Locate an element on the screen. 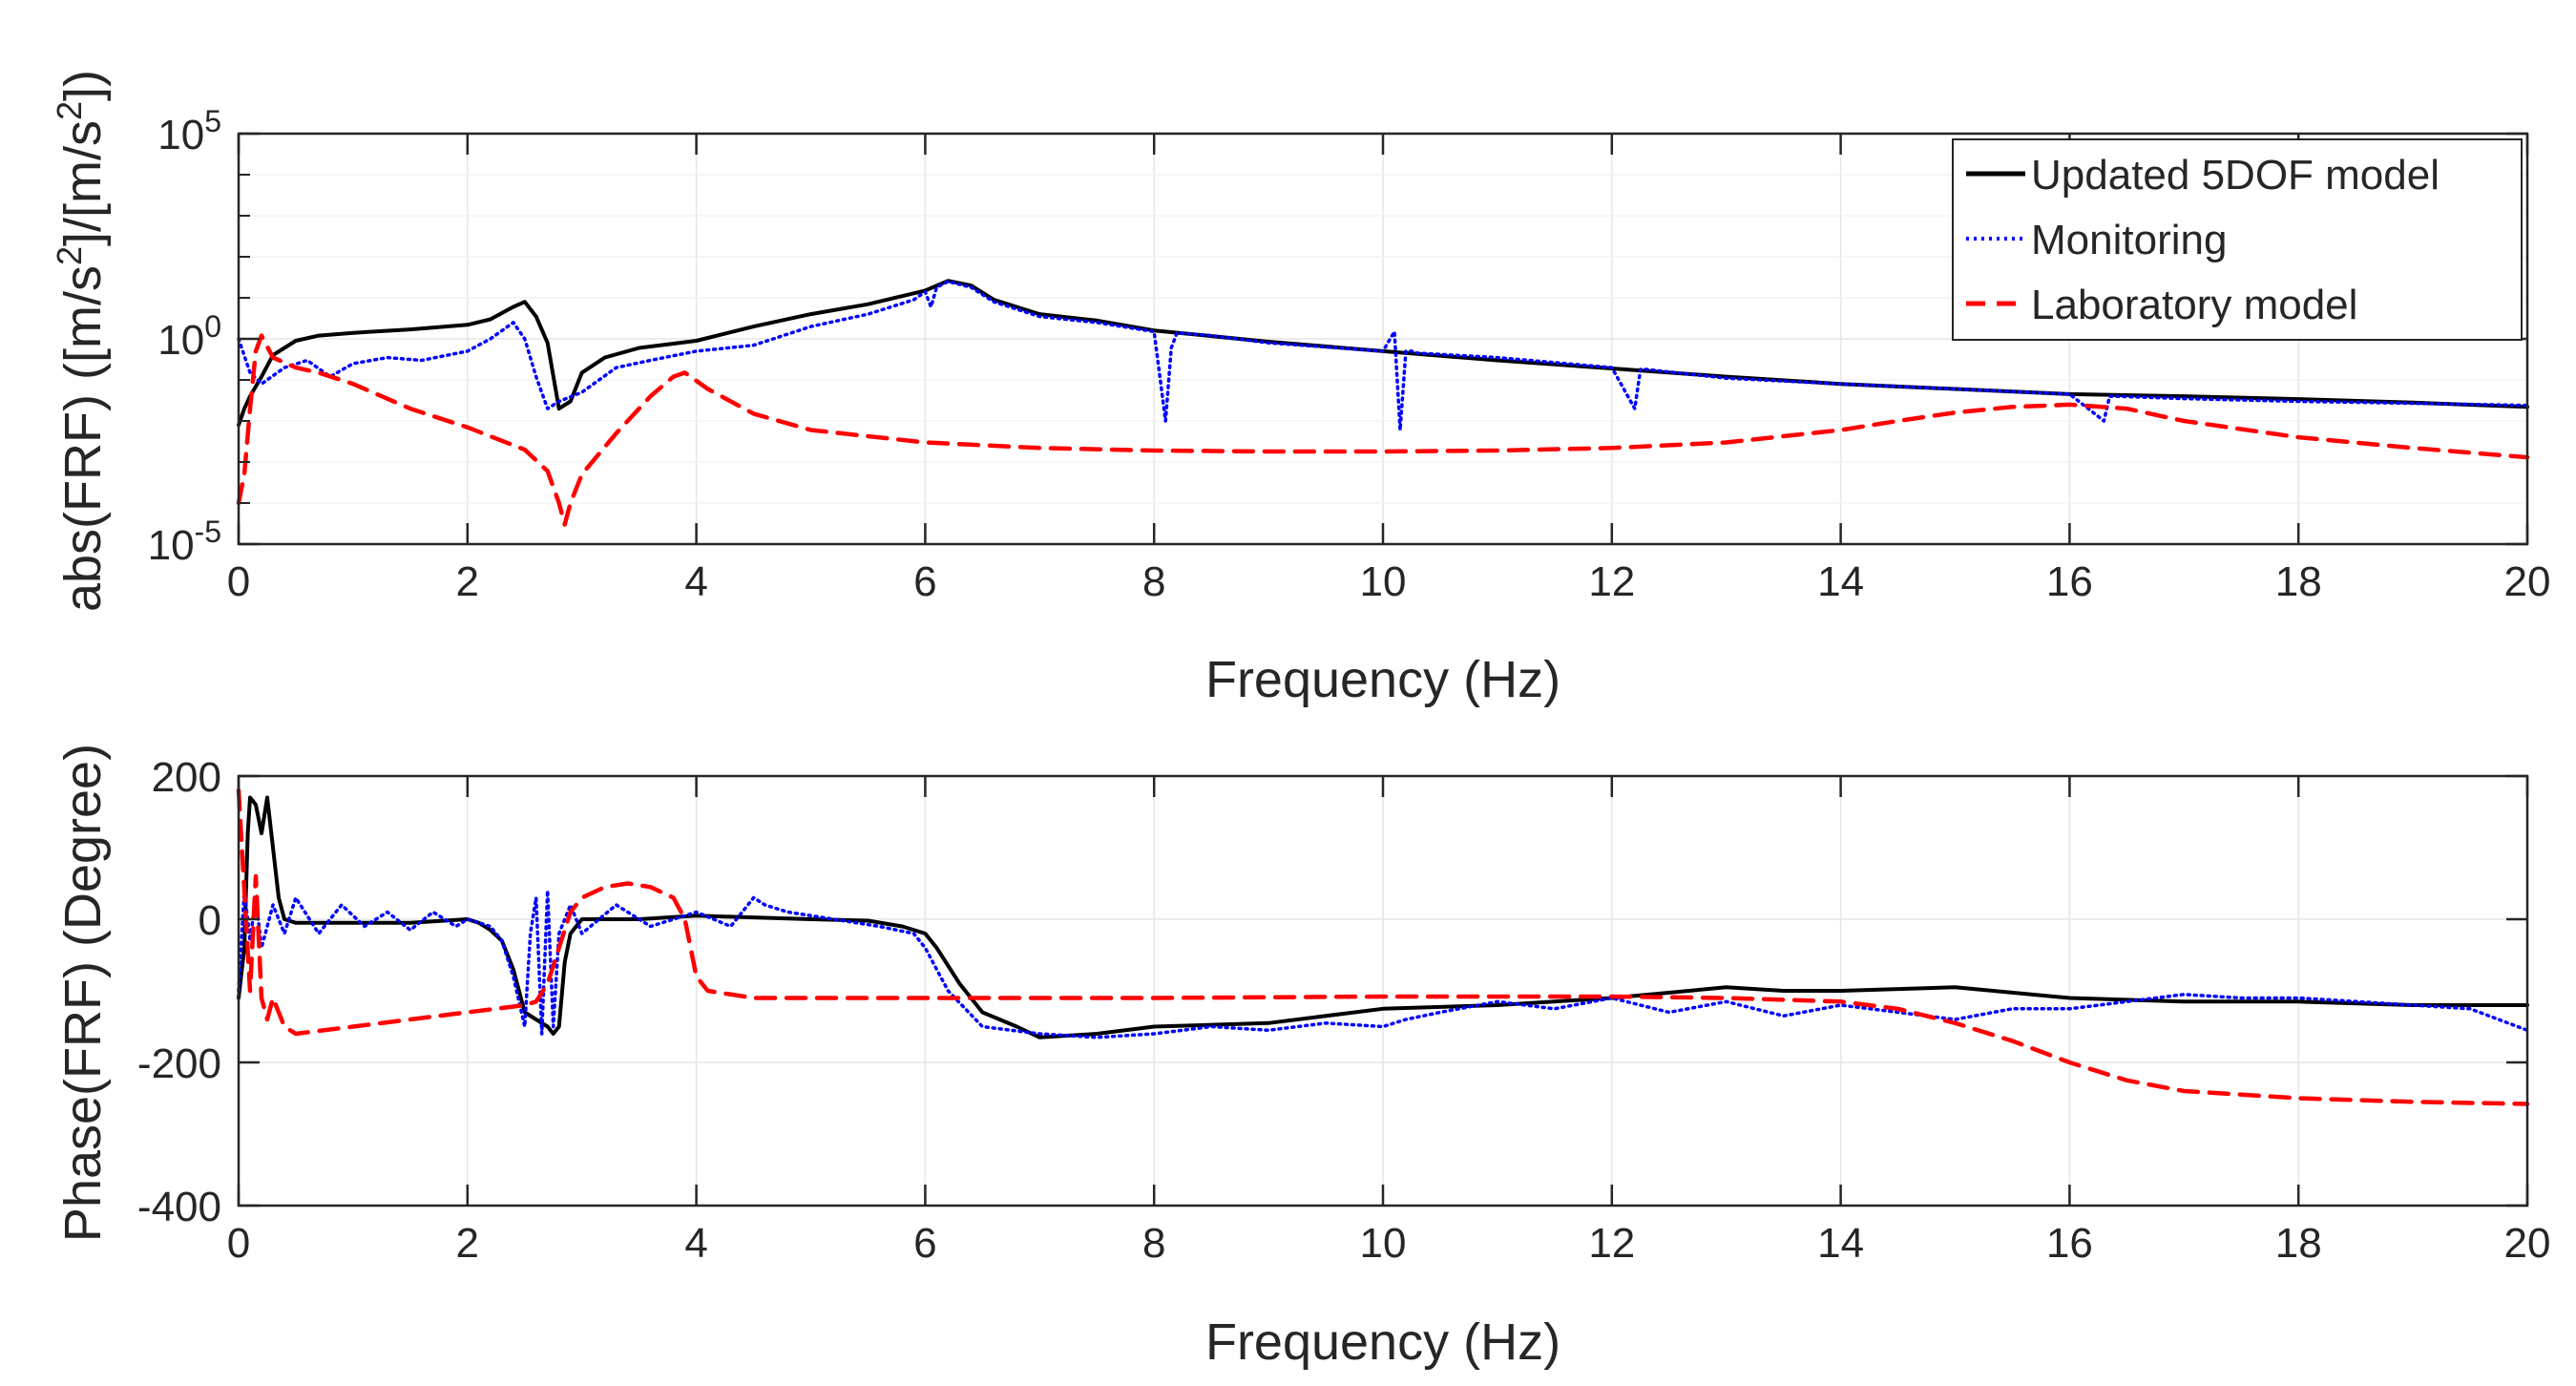 This screenshot has width=2576, height=1386. magnitude-y-tick-label: 10⁵ is located at coordinates (189, 131).